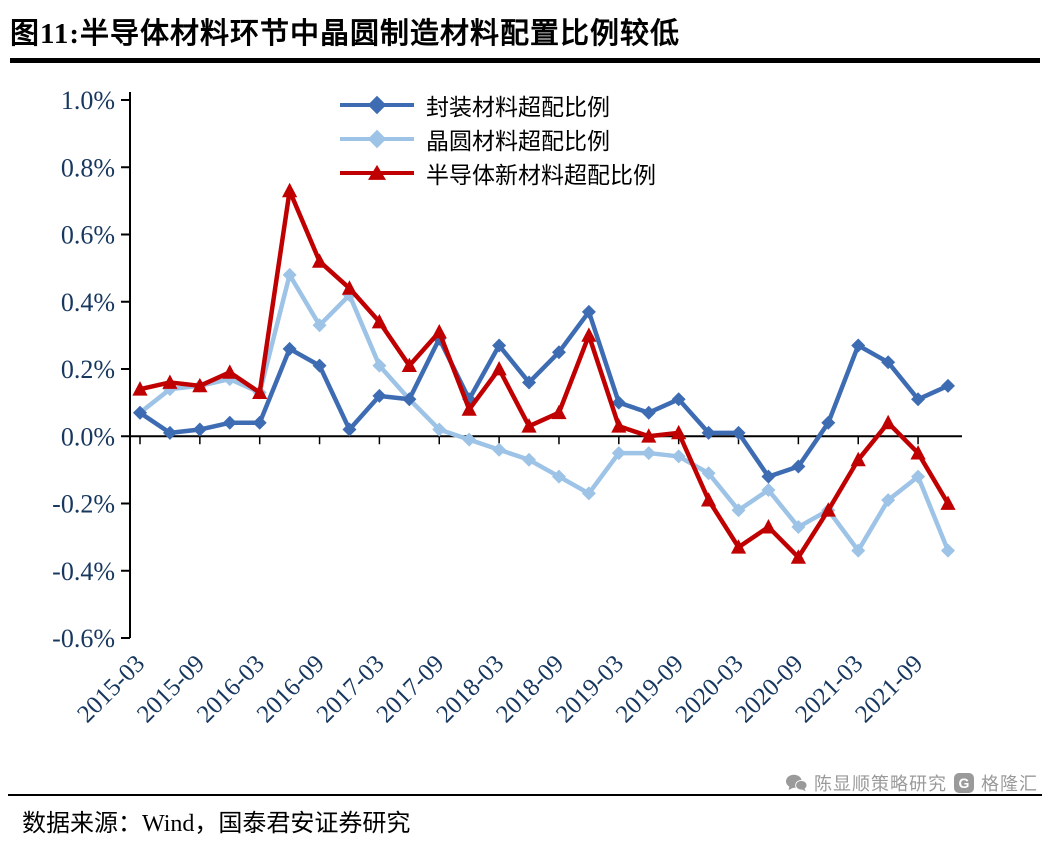  I want to click on triangle-marker-icon, so click(377, 172).